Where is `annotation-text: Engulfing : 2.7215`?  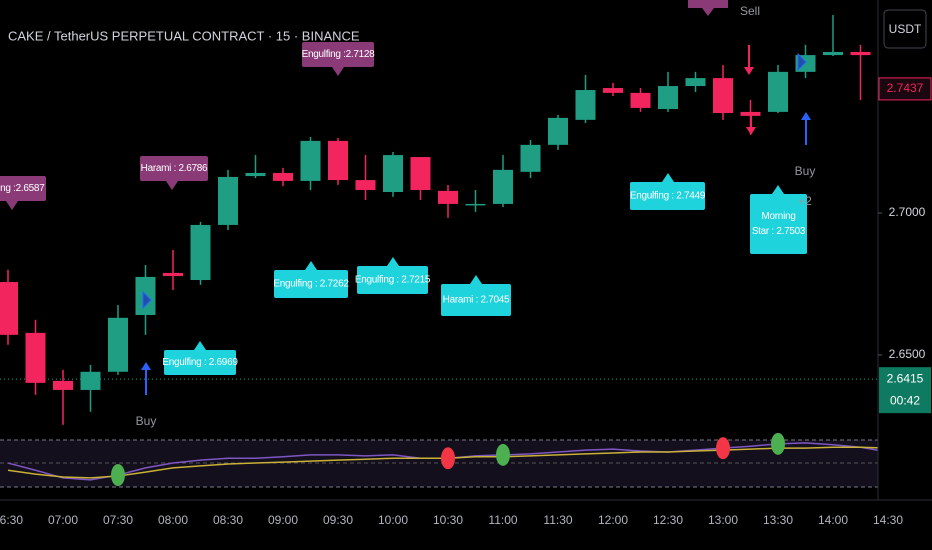
annotation-text: Engulfing : 2.7215 is located at coordinates (393, 280).